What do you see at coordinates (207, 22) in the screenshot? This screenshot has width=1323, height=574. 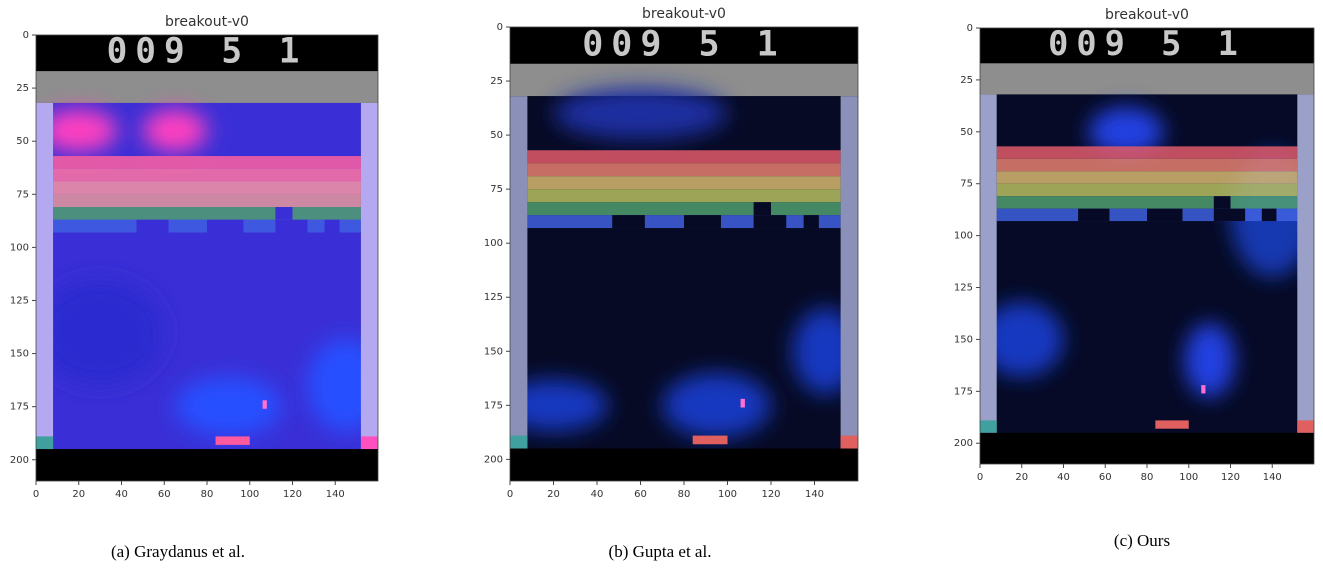 I see `panel-title: breakout-v0` at bounding box center [207, 22].